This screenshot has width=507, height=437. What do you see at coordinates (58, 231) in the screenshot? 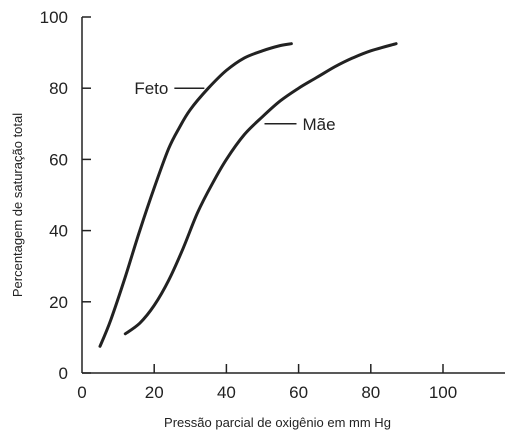
I see `y-tick-label: 40` at bounding box center [58, 231].